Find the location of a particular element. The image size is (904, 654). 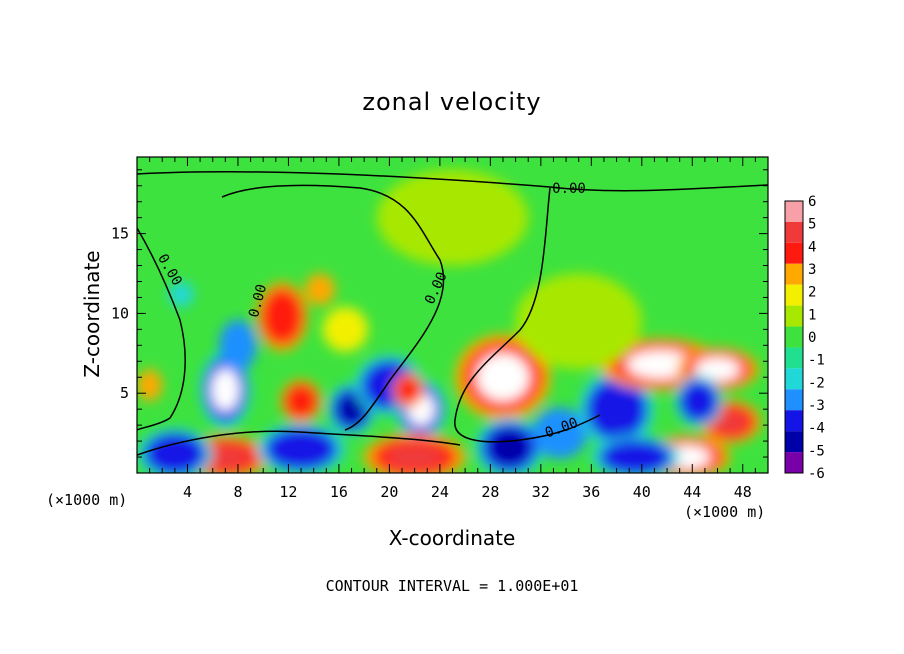

x-tick-label: 44 is located at coordinates (692, 492).